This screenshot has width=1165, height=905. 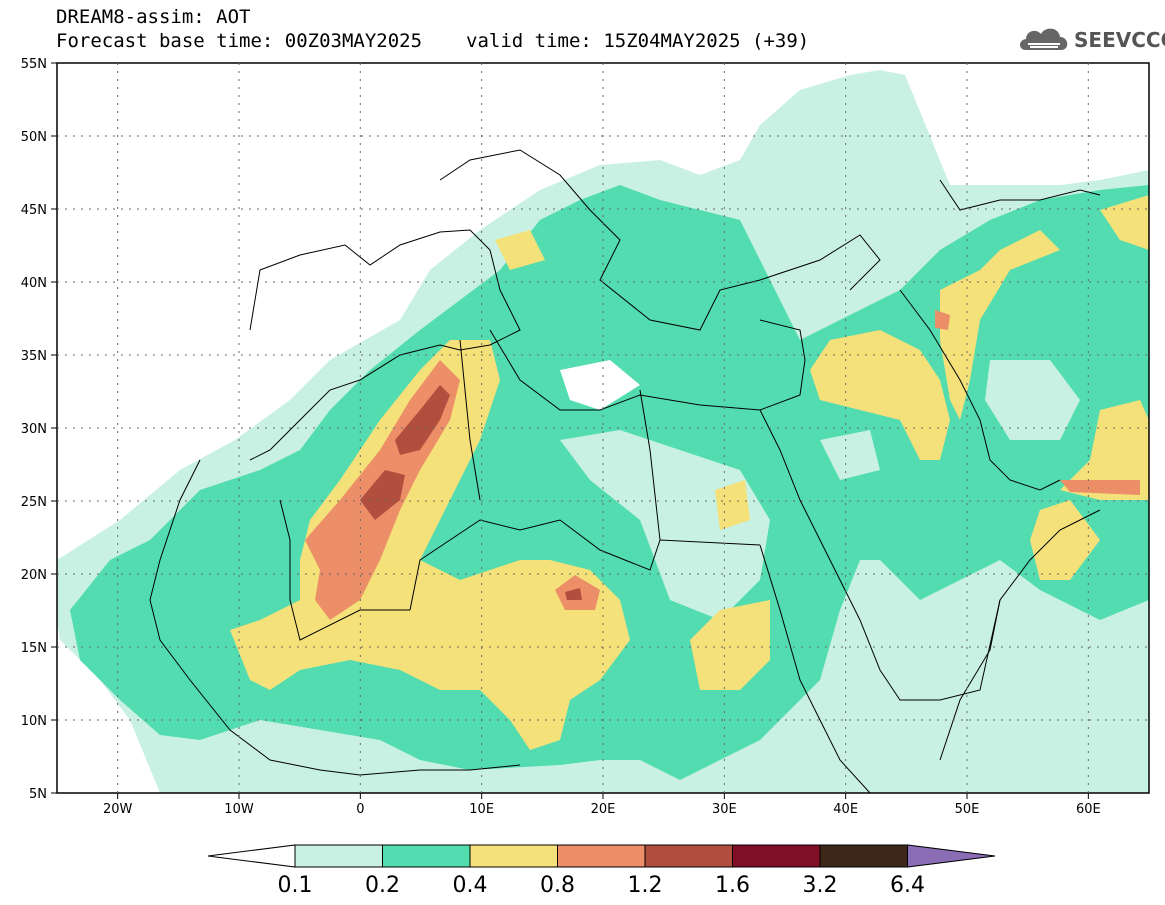 What do you see at coordinates (34, 356) in the screenshot?
I see `lat-tick-label: 35N` at bounding box center [34, 356].